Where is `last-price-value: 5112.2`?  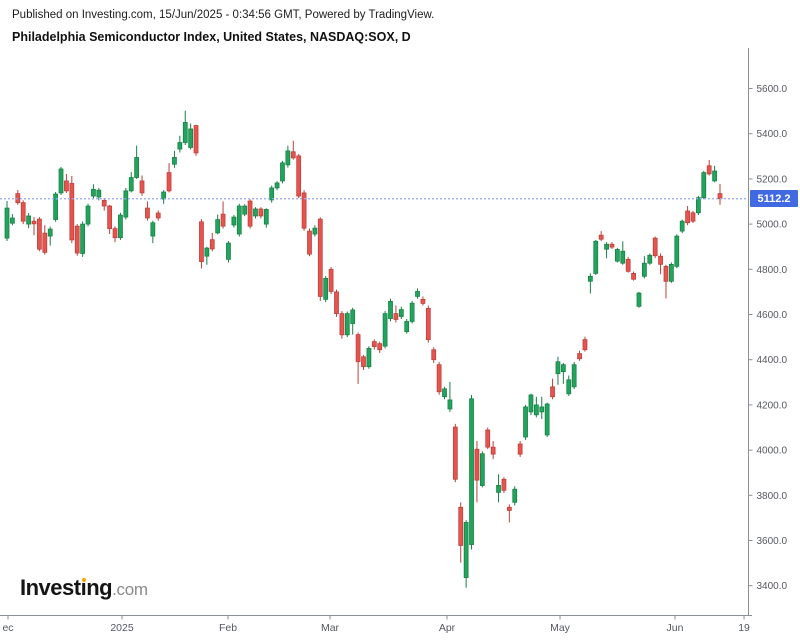 last-price-value: 5112.2 is located at coordinates (774, 198).